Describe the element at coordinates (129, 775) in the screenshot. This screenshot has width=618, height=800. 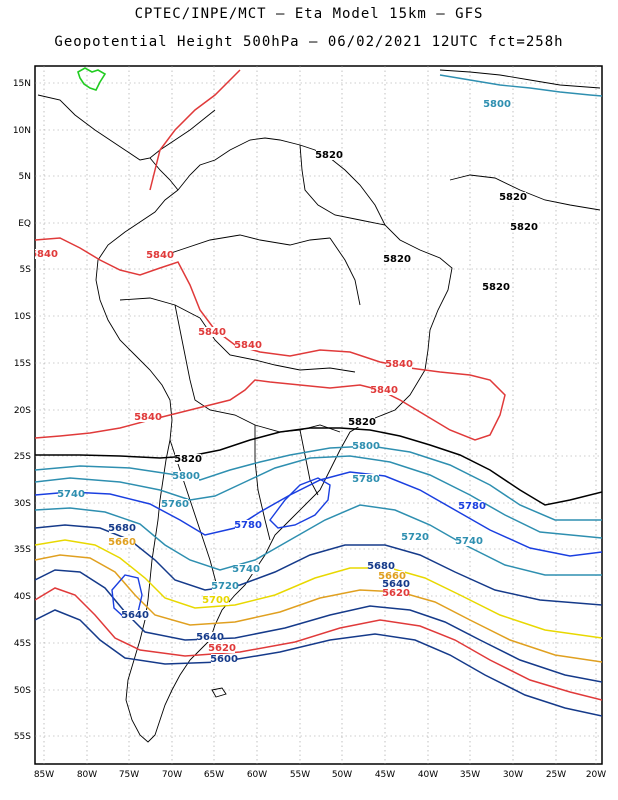
I see `lon-tick-label: 75W` at that location.